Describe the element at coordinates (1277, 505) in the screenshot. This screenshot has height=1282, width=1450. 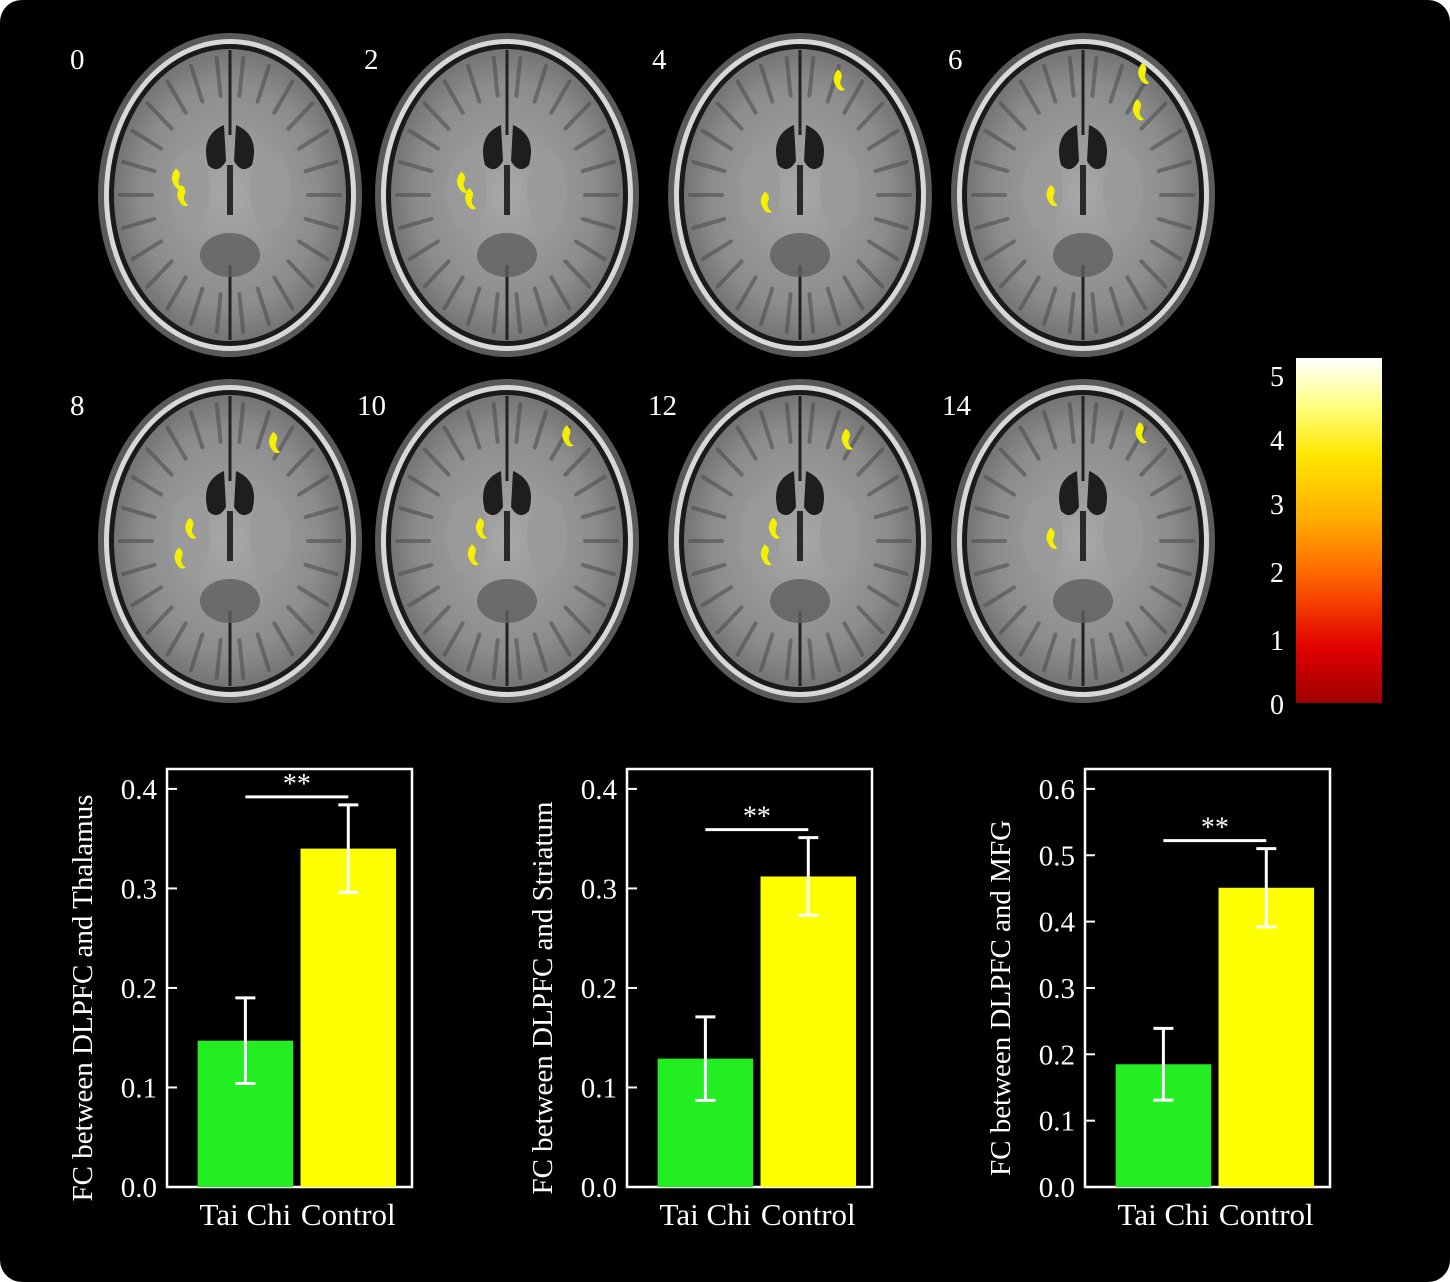
I see `colorbar-tick: 3` at that location.